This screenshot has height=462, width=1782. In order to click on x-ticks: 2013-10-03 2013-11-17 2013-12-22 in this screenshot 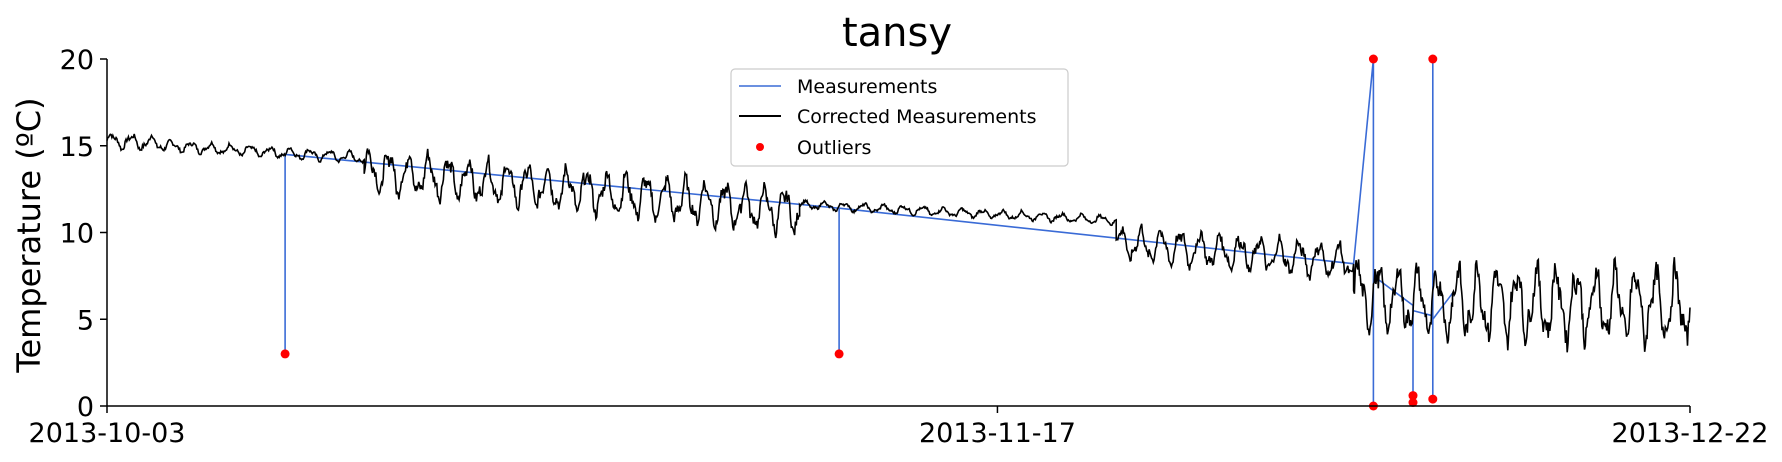, I will do `click(899, 427)`.